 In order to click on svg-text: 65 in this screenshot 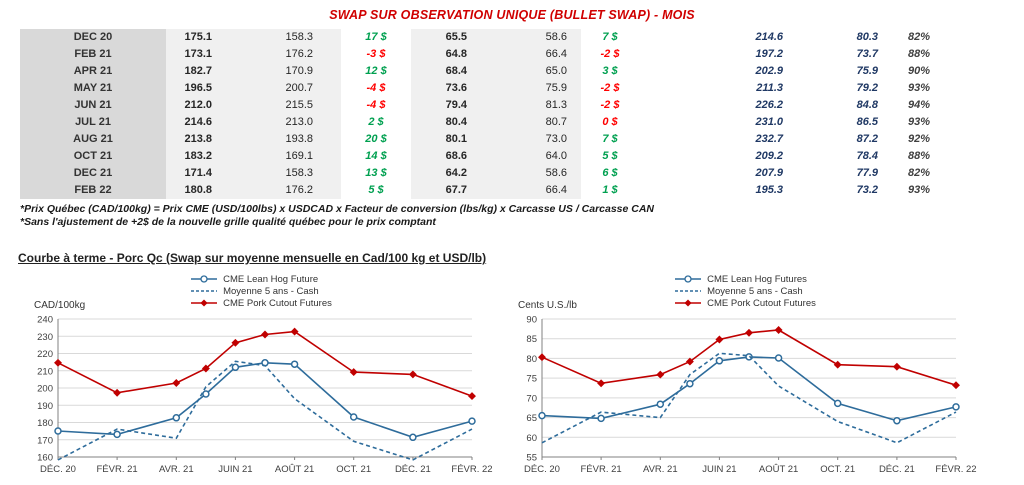, I will do `click(531, 418)`.